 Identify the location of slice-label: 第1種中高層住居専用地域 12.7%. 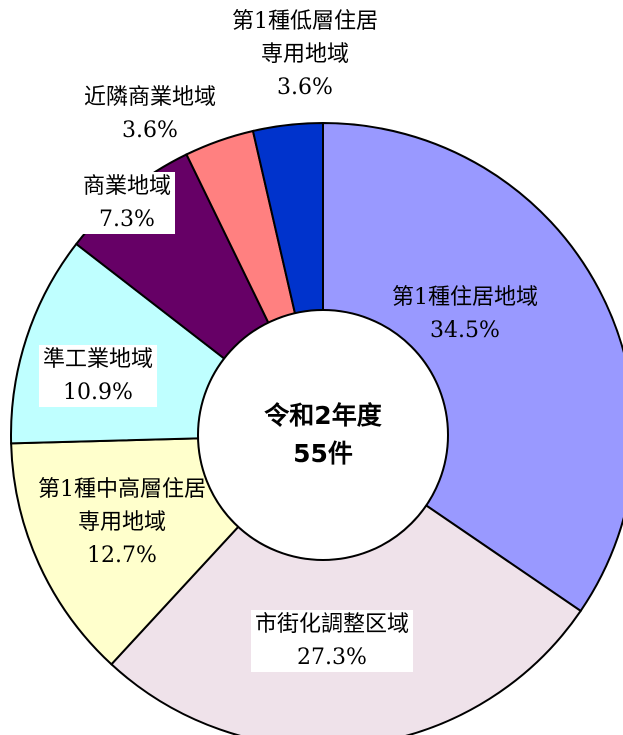
(122, 522).